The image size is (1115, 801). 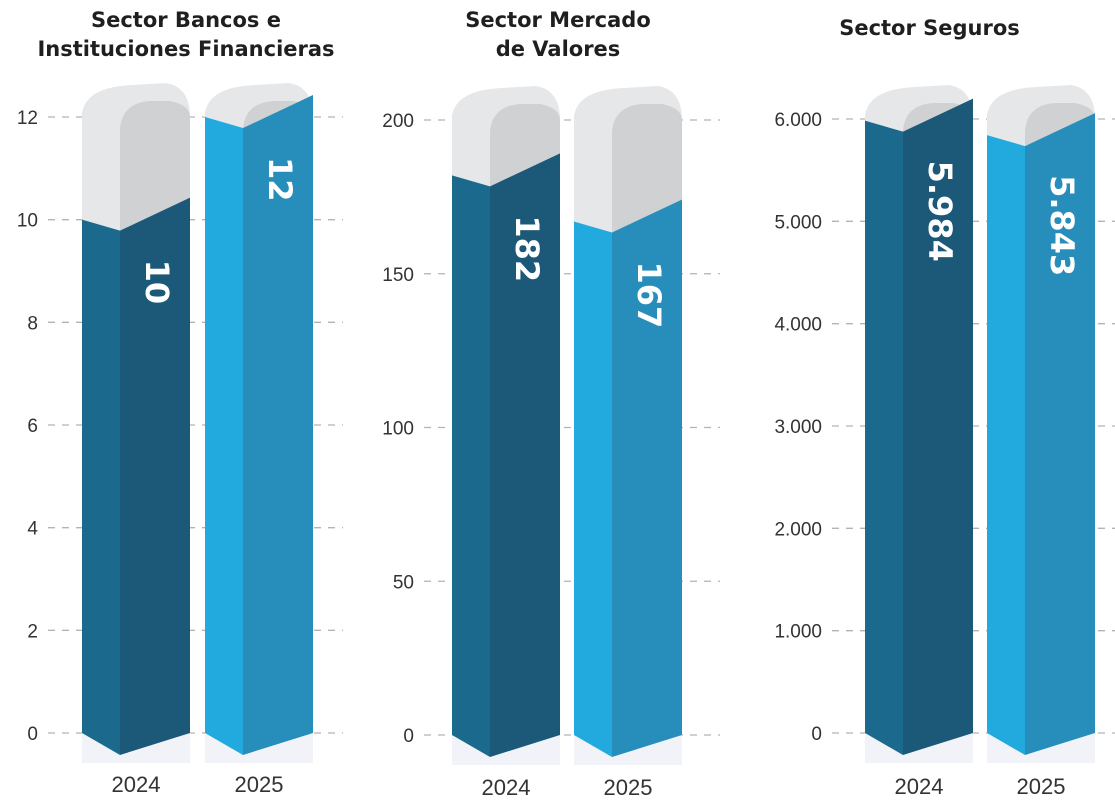 What do you see at coordinates (32, 323) in the screenshot?
I see `y-tick-label: 8` at bounding box center [32, 323].